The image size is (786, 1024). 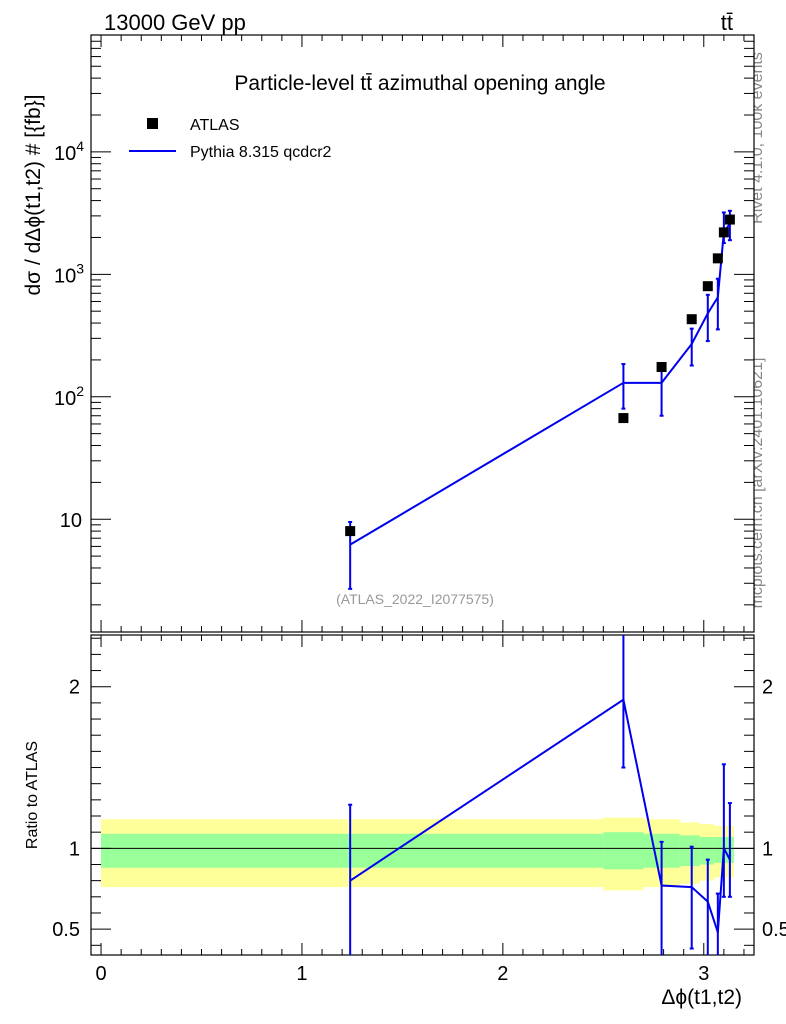 I want to click on y-tick-label: 10, so click(x=71, y=521).